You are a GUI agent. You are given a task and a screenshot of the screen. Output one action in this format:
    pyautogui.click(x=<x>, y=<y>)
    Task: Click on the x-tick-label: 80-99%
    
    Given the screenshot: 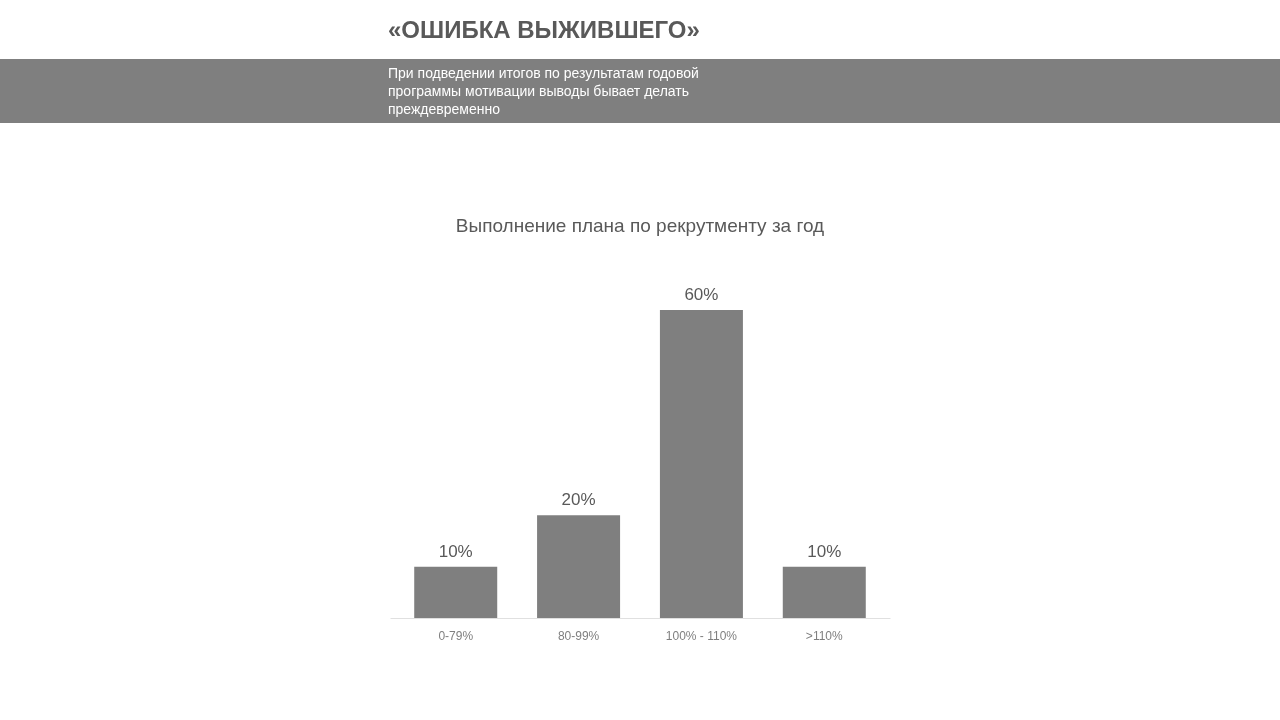 What is the action you would take?
    pyautogui.click(x=578, y=635)
    